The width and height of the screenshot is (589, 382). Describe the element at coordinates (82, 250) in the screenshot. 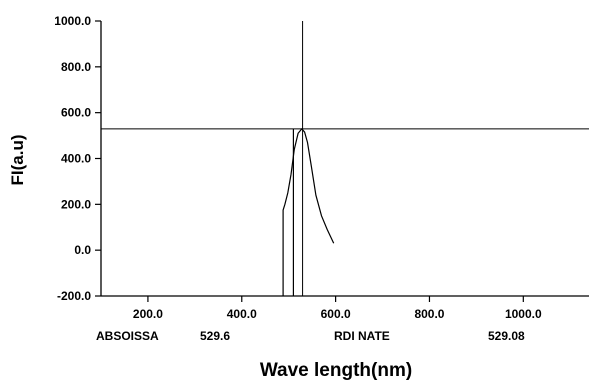

I see `y-tick-label: 0.0` at that location.